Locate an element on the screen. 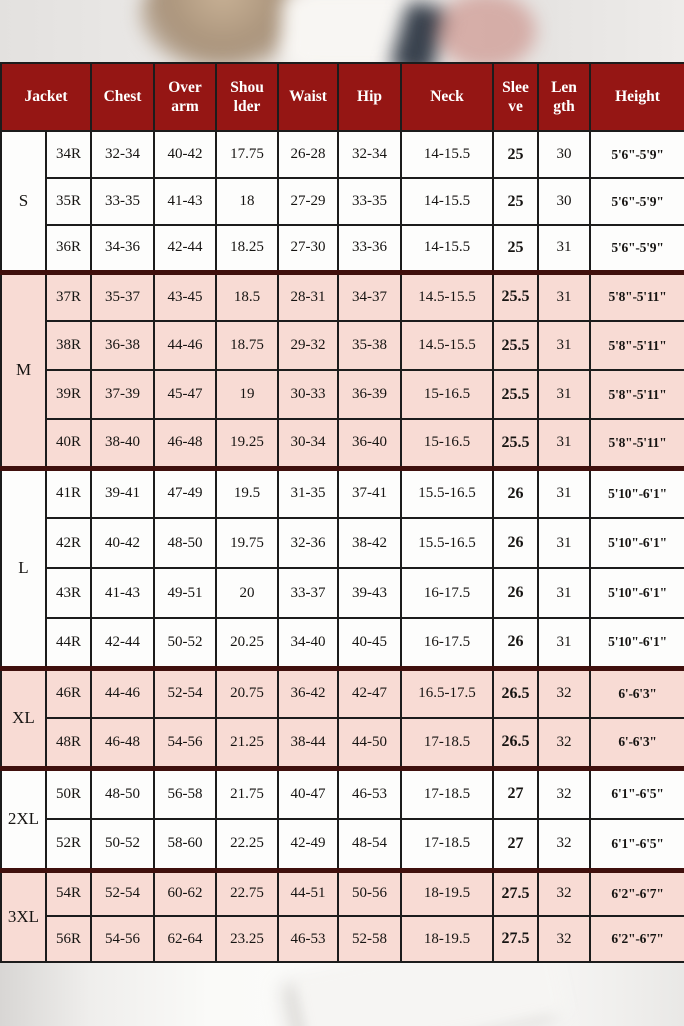 This screenshot has height=1026, width=684. group-label-l: L is located at coordinates (23, 567).